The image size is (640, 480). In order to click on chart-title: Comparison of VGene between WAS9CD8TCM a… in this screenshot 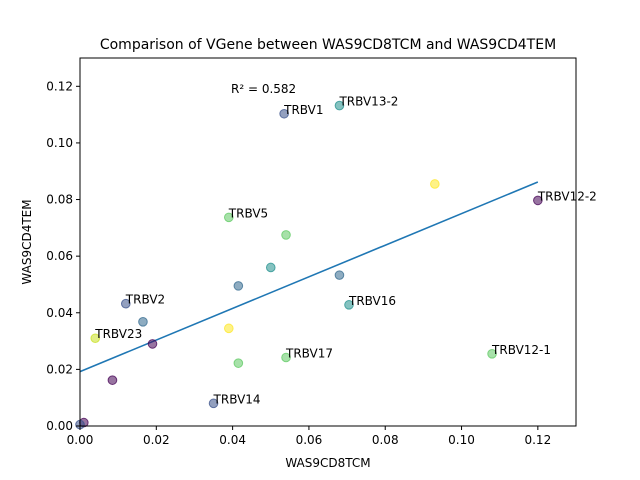, I will do `click(328, 45)`.